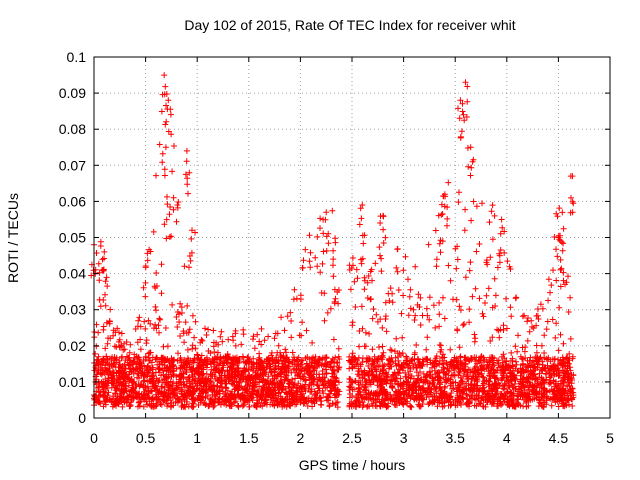 This screenshot has width=640, height=480. Describe the element at coordinates (352, 465) in the screenshot. I see `x-axis-title: GPS time / hours` at that location.